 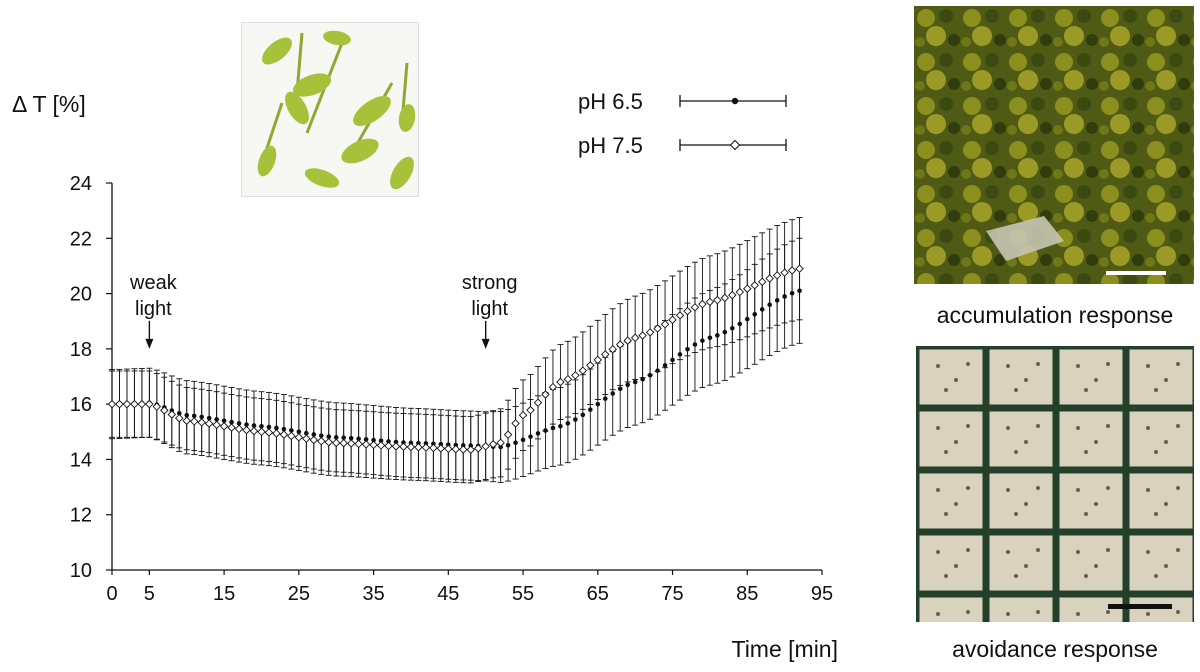 I want to click on annotation-0: weak light, so click(x=153, y=310).